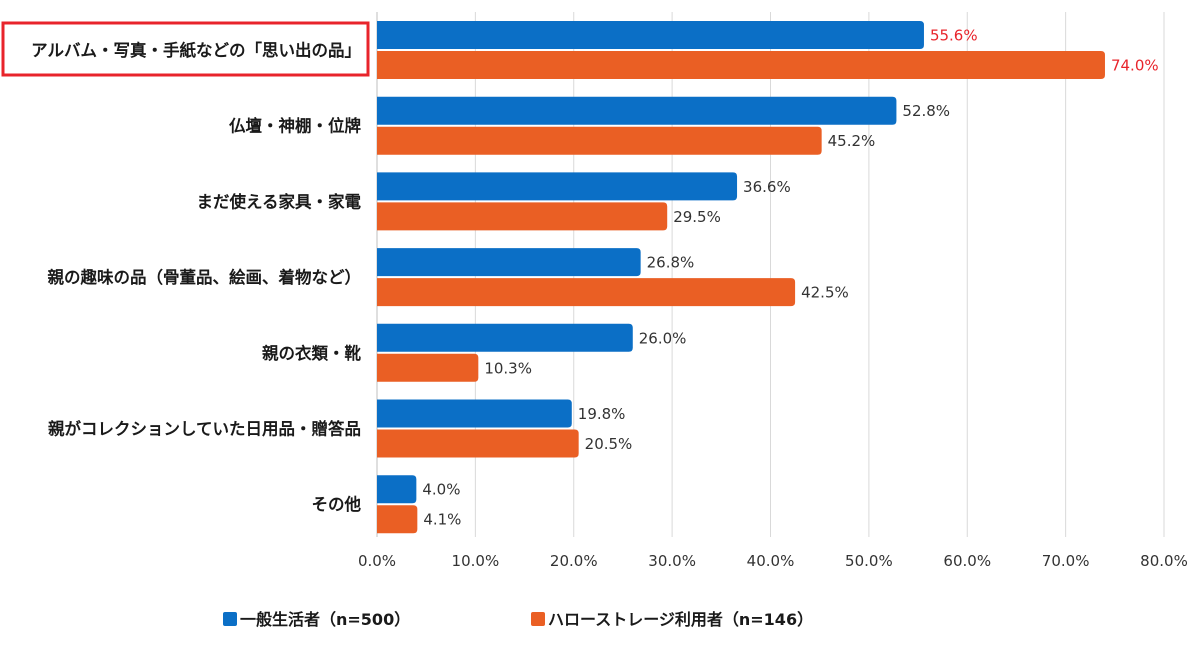  What do you see at coordinates (312, 353) in the screenshot?
I see `category-label: 親の衣類・靴` at bounding box center [312, 353].